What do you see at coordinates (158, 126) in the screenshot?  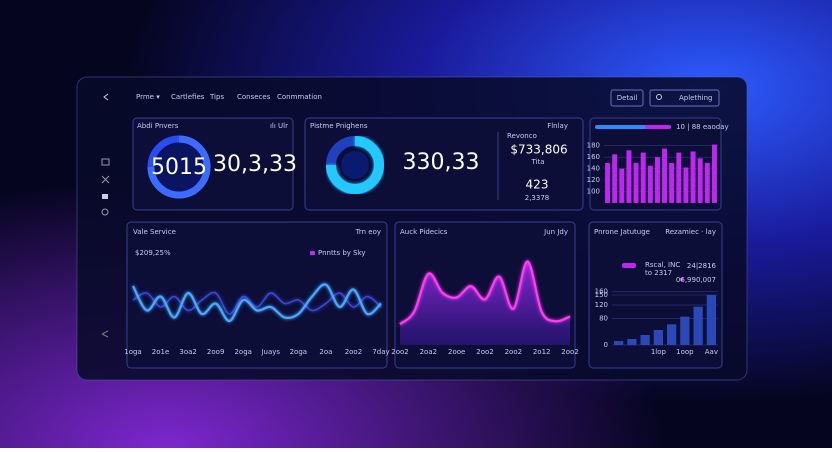 I see `card-title: Abdi Pnvers` at bounding box center [158, 126].